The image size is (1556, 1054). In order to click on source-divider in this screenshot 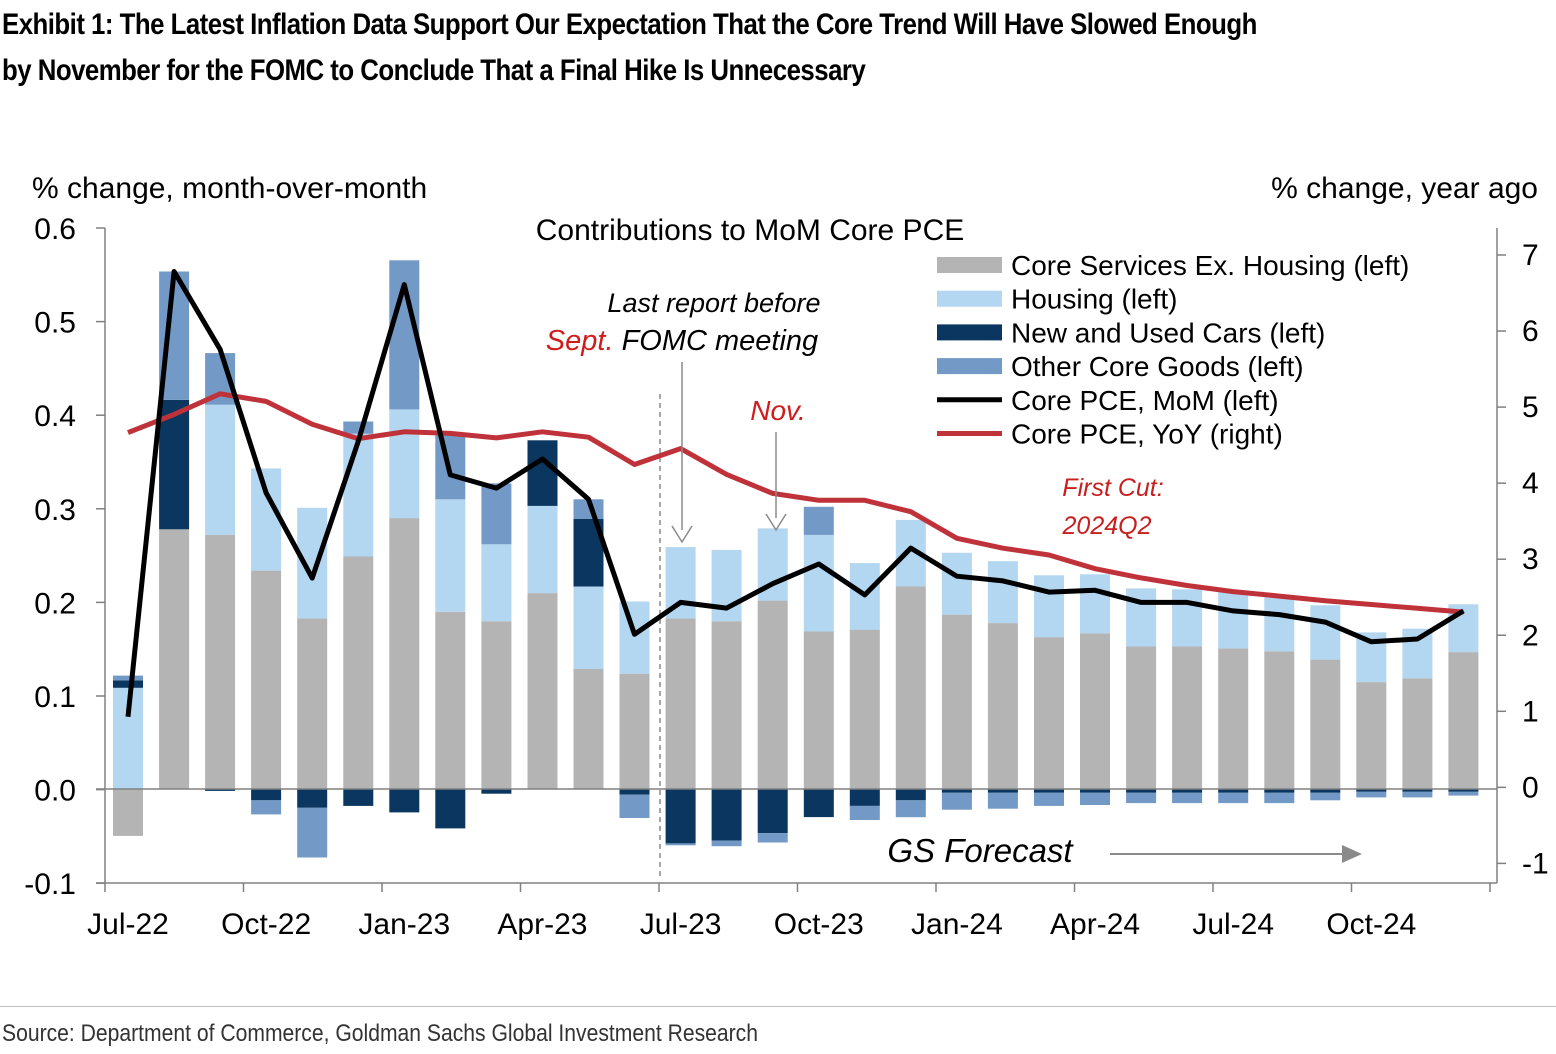, I will do `click(778, 1006)`.